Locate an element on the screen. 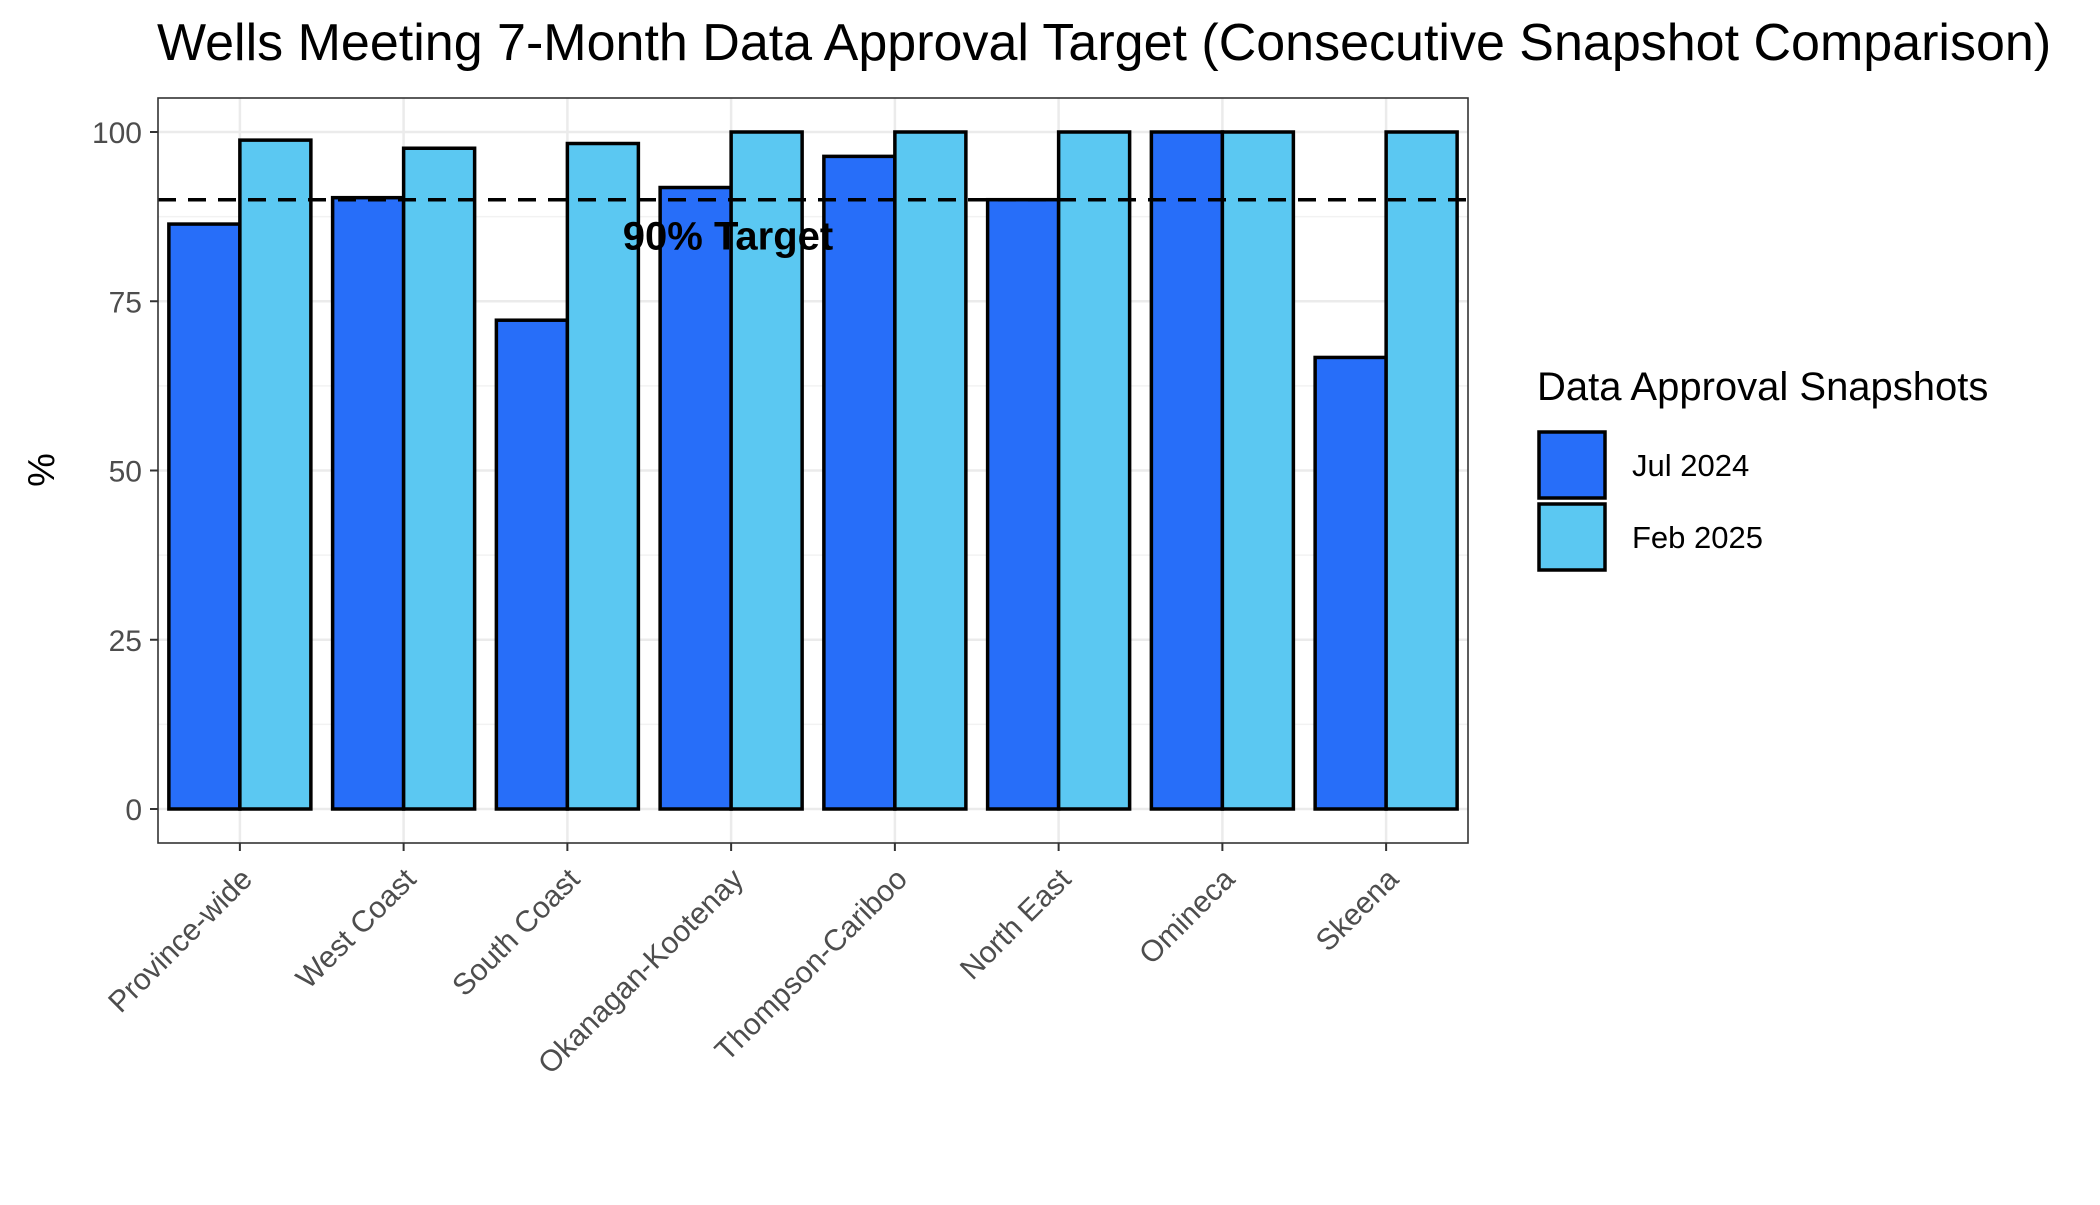  legend-title: Data Approval Snapshots is located at coordinates (1762, 387).